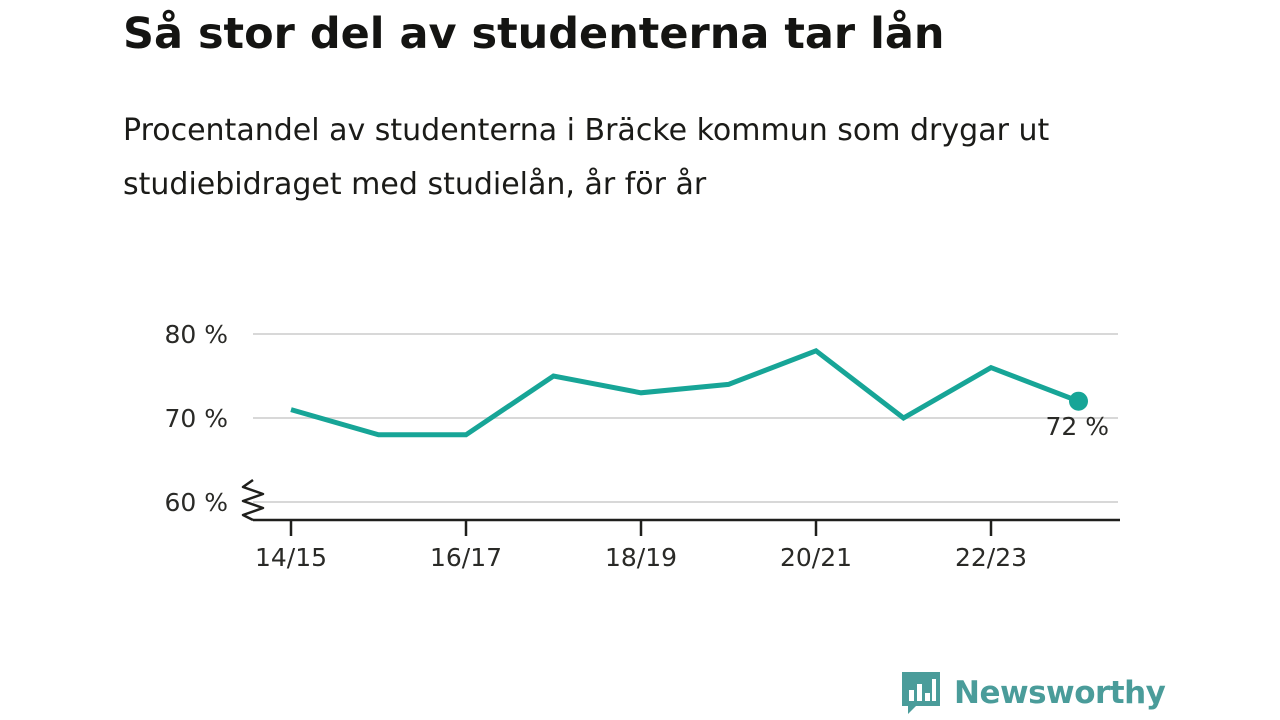 This screenshot has width=1280, height=720. I want to click on y-axis-labels: 60 % 70 % 80 %, so click(196, 418).